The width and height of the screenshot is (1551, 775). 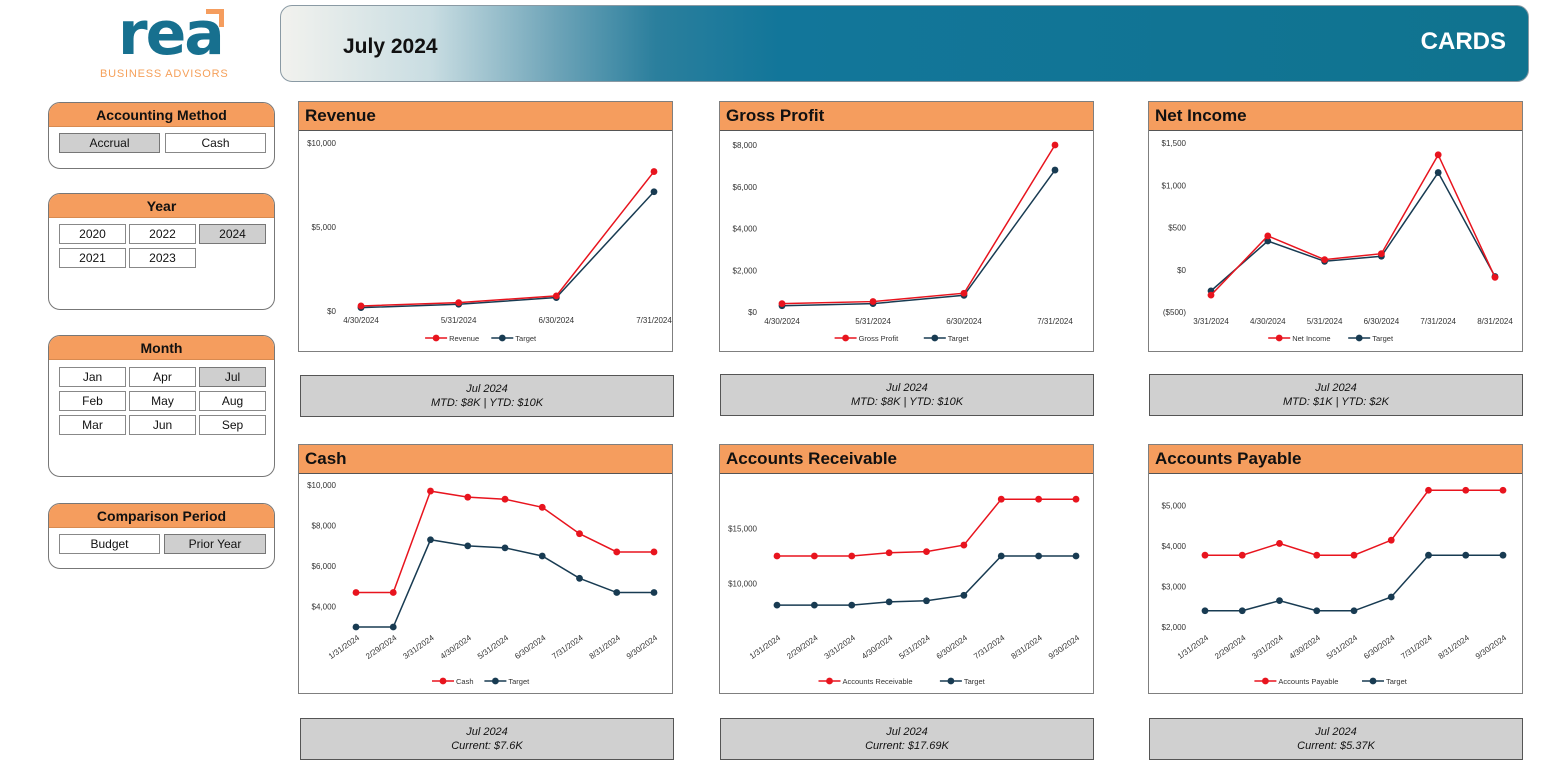 I want to click on series-line-accounts-receivable, so click(x=926, y=527).